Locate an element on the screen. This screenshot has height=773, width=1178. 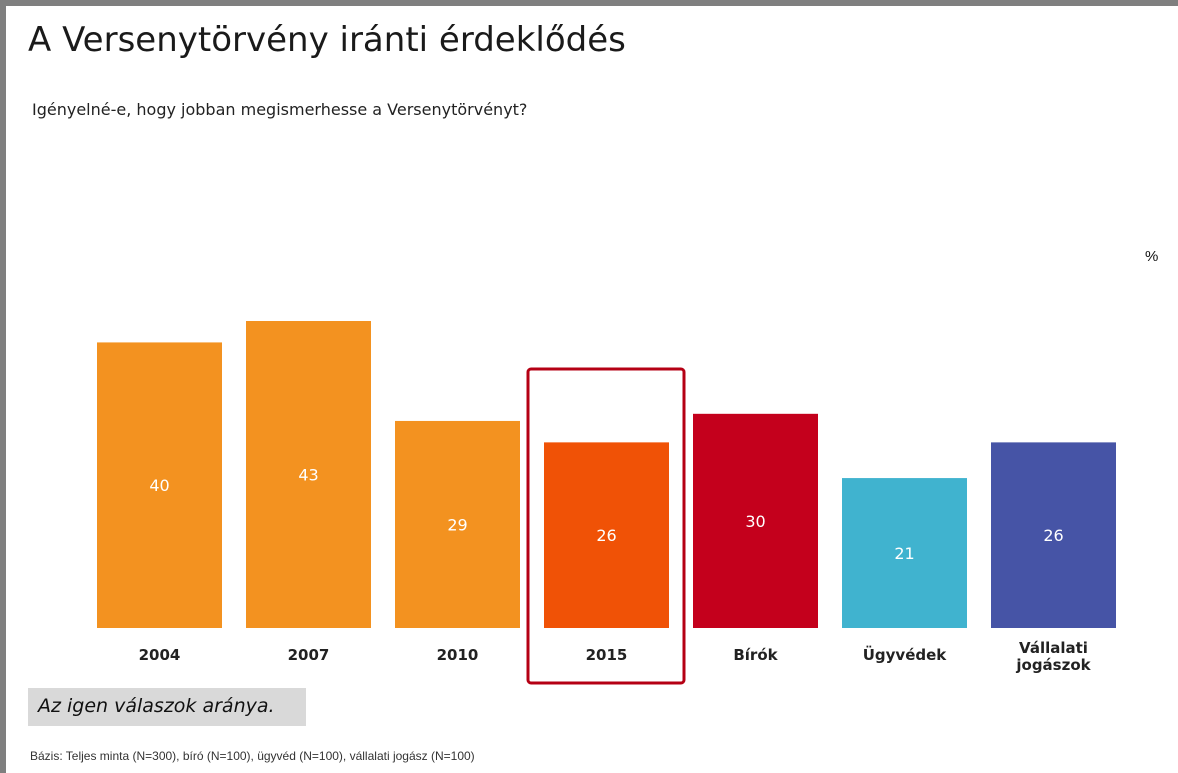
value-label-4: 30 is located at coordinates (755, 521).